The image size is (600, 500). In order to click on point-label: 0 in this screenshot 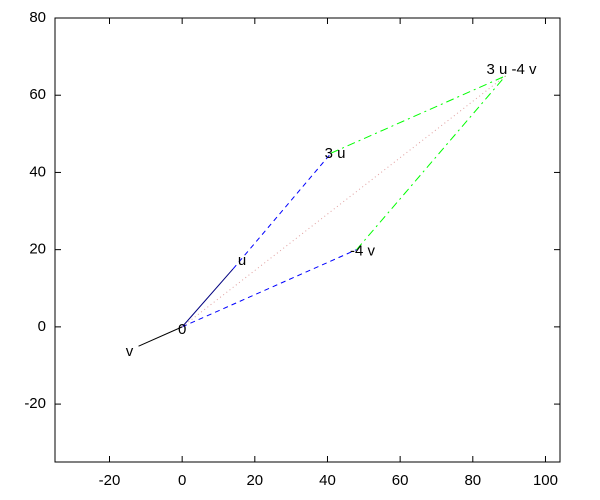, I will do `click(182, 329)`.